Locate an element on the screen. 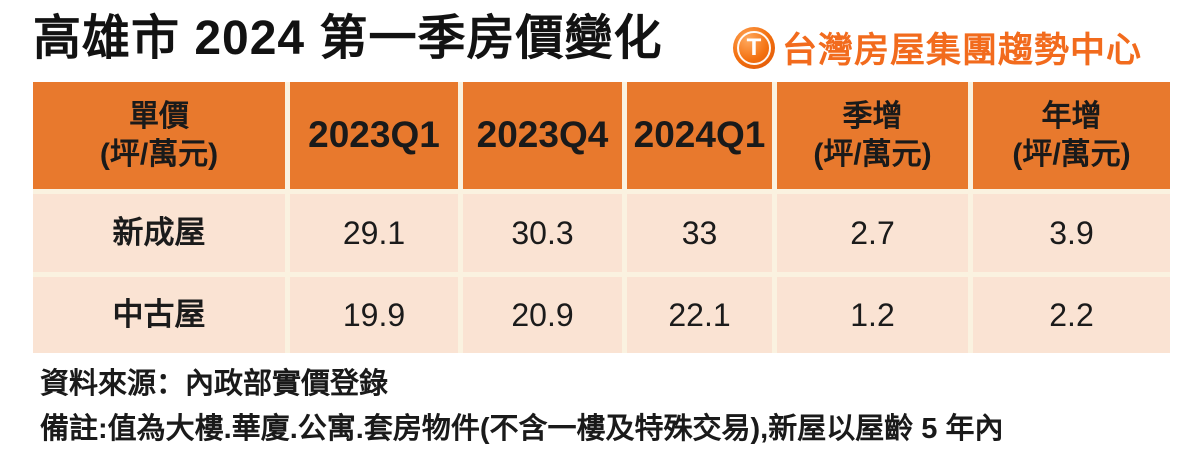 The height and width of the screenshot is (468, 1200). header-cell-text: 年增 is located at coordinates (1071, 116).